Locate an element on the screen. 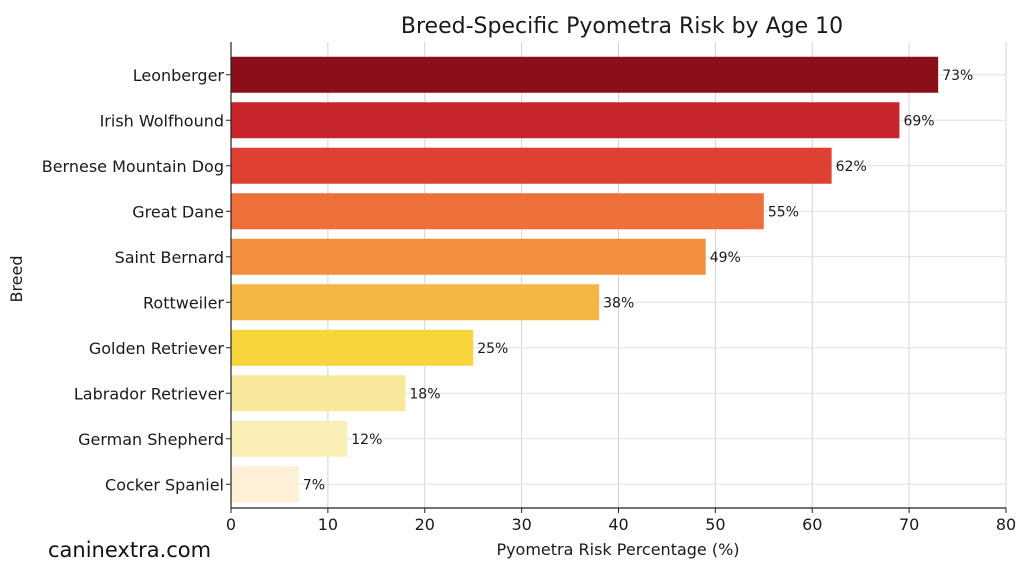 This screenshot has height=576, width=1024. x-tick-label-3: 30 is located at coordinates (521, 524).